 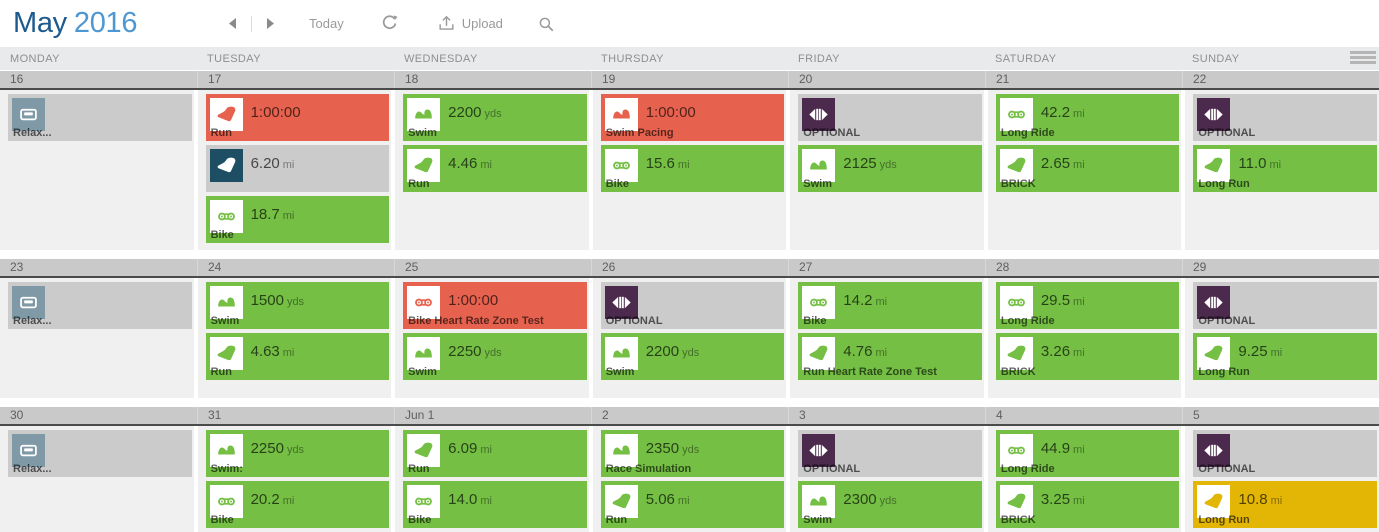 What do you see at coordinates (886, 267) in the screenshot?
I see `date-label: 27` at bounding box center [886, 267].